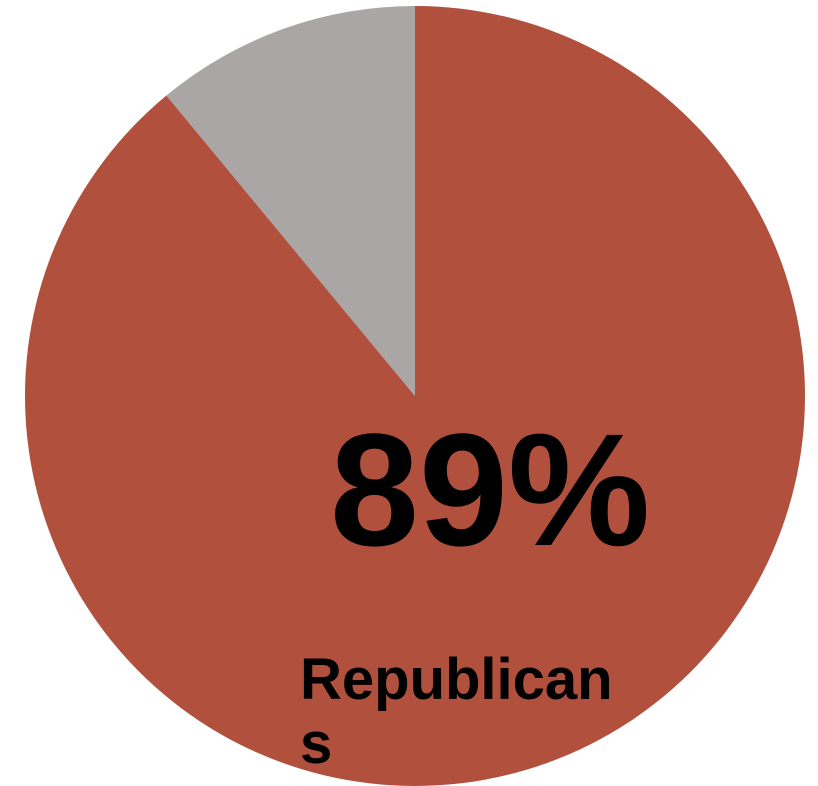  What do you see at coordinates (316, 743) in the screenshot?
I see `category-label-line-2: s` at bounding box center [316, 743].